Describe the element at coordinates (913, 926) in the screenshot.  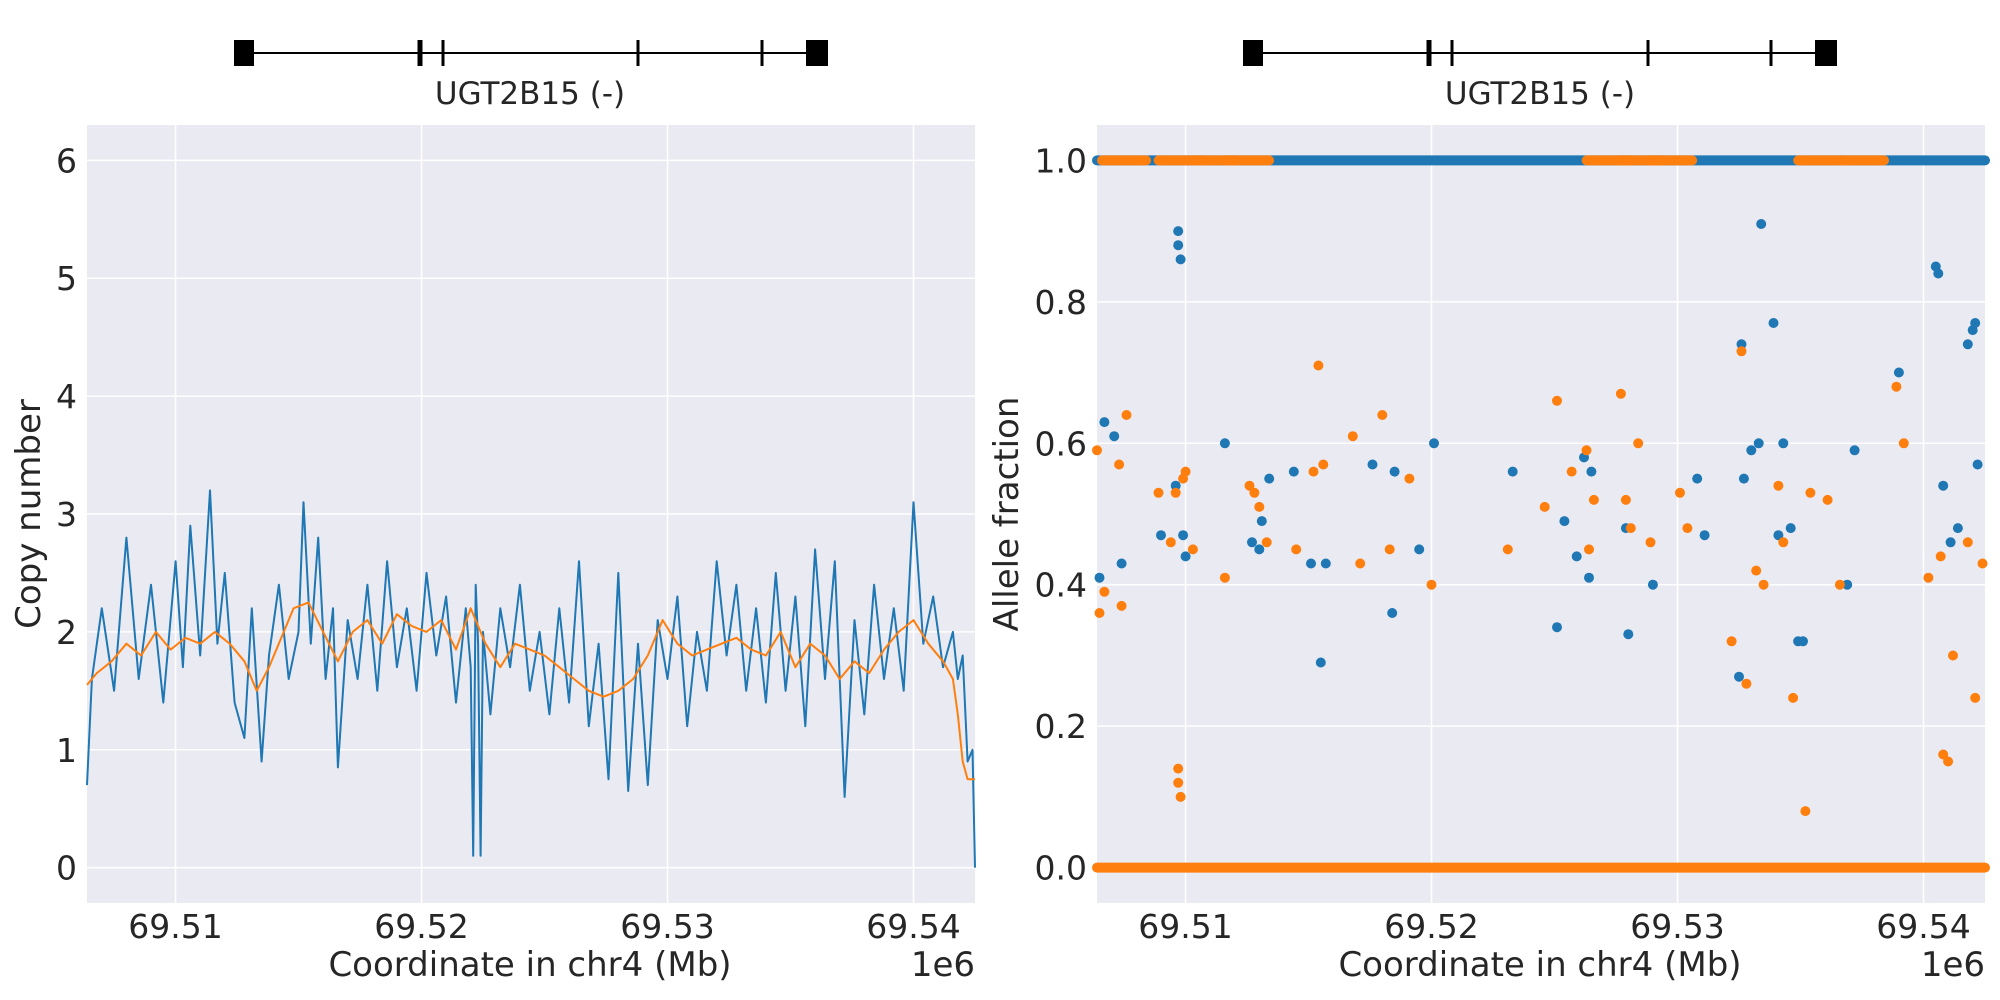
I see `x-tick-label: 69.54` at that location.